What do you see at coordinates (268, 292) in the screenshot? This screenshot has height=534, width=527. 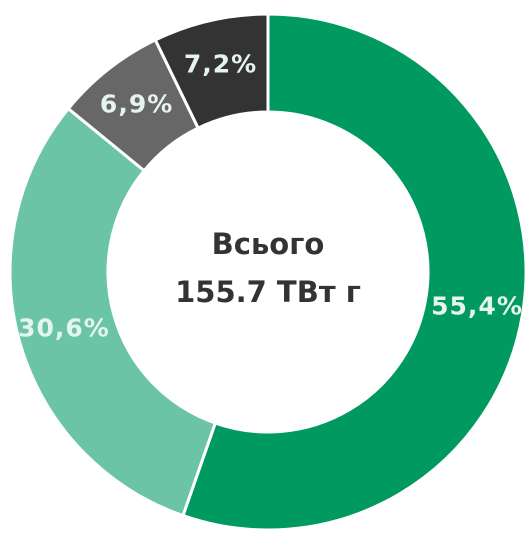 I see `center-text: 155.7 ТВт г` at bounding box center [268, 292].